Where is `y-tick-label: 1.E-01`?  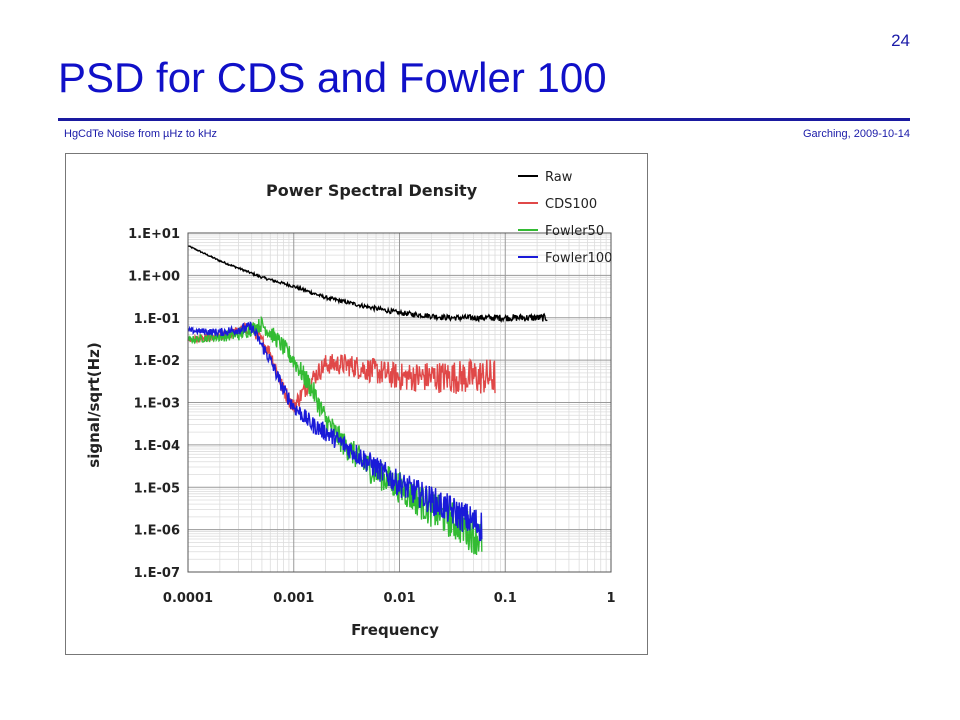
y-tick-label: 1.E-01 is located at coordinates (157, 319).